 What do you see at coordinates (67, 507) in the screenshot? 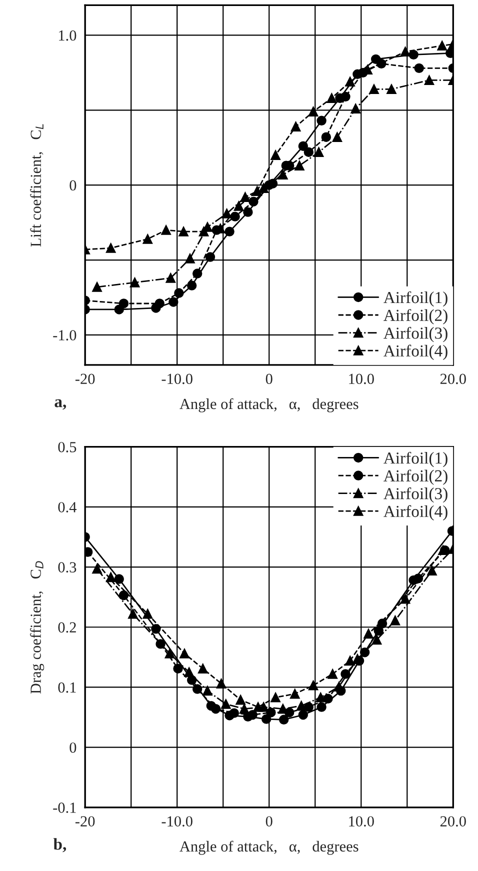
I see `y-tick-label: 0.4` at bounding box center [67, 507].